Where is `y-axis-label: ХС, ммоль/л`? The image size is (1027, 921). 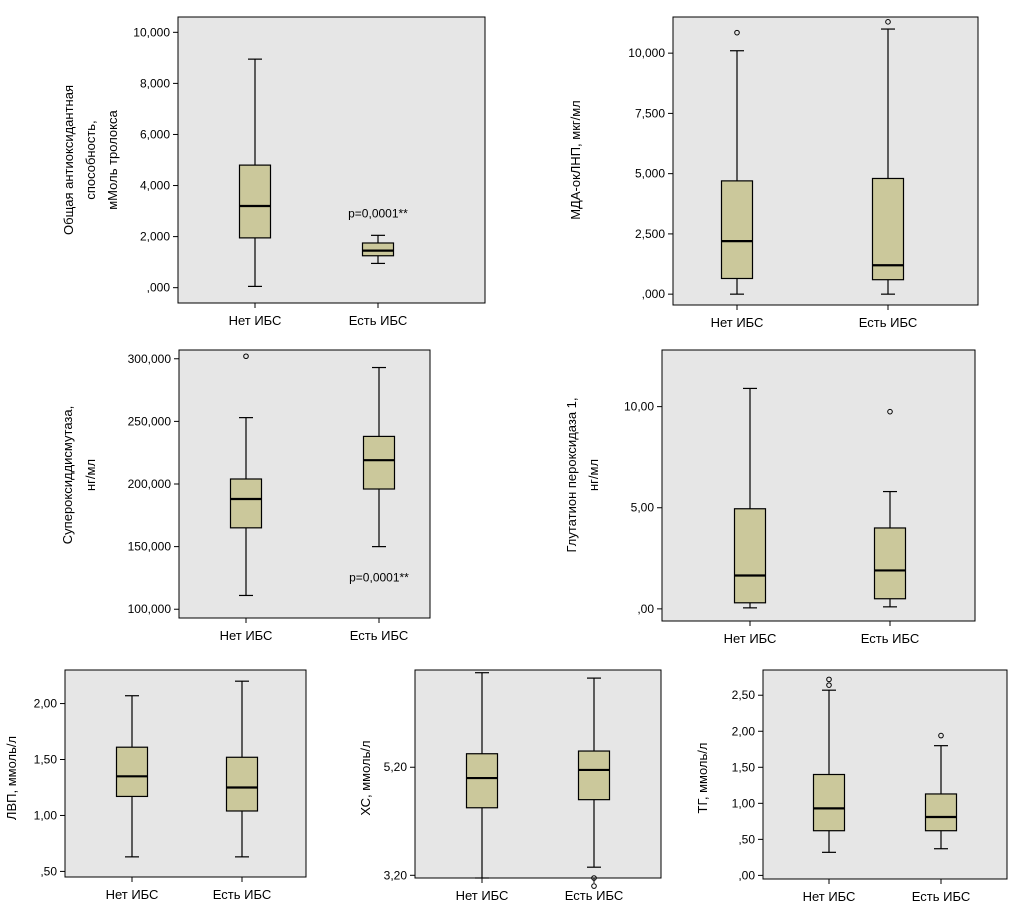
y-axis-label: ХС, ммоль/л is located at coordinates (365, 777).